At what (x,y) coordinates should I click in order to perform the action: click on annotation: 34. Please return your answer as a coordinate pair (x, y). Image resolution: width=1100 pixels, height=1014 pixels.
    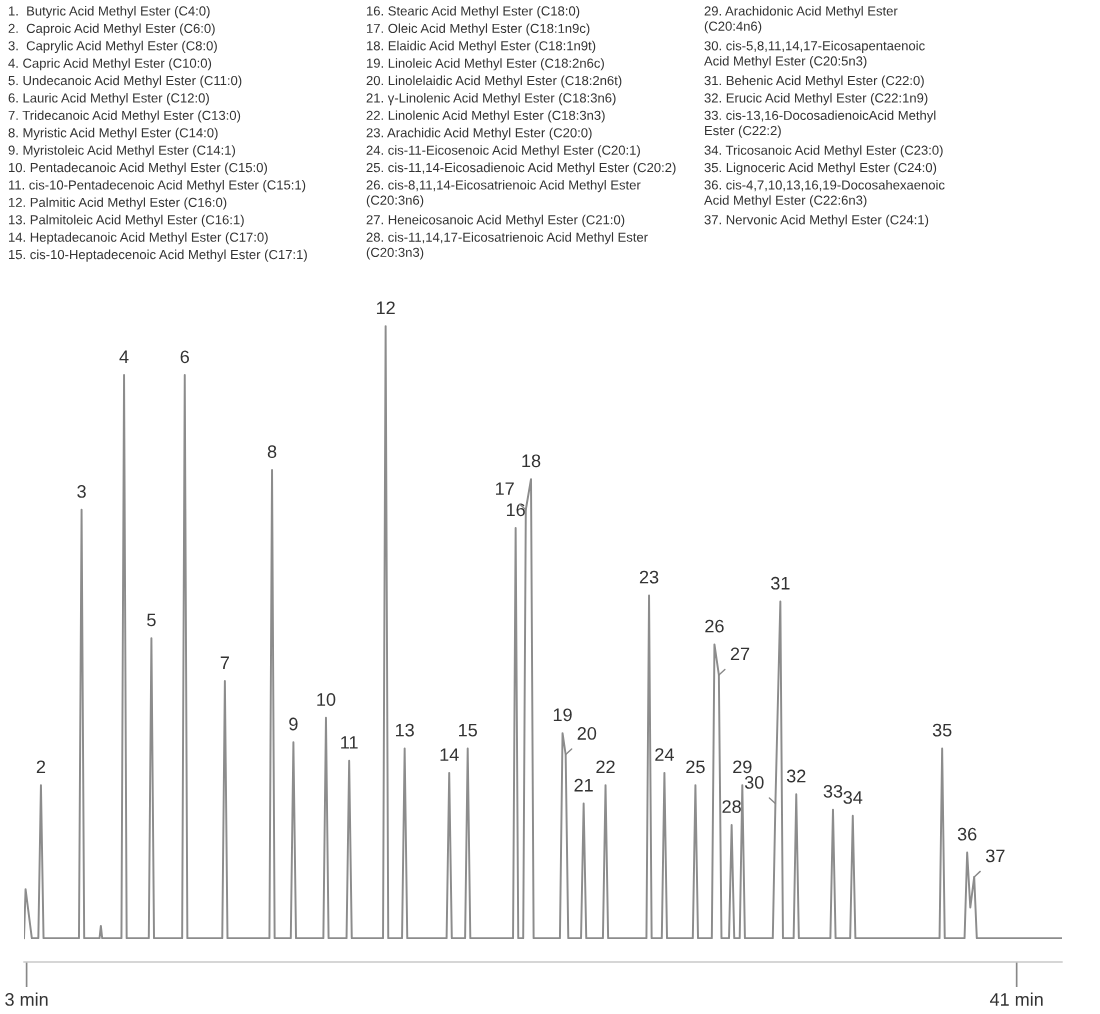
    Looking at the image, I should click on (853, 797).